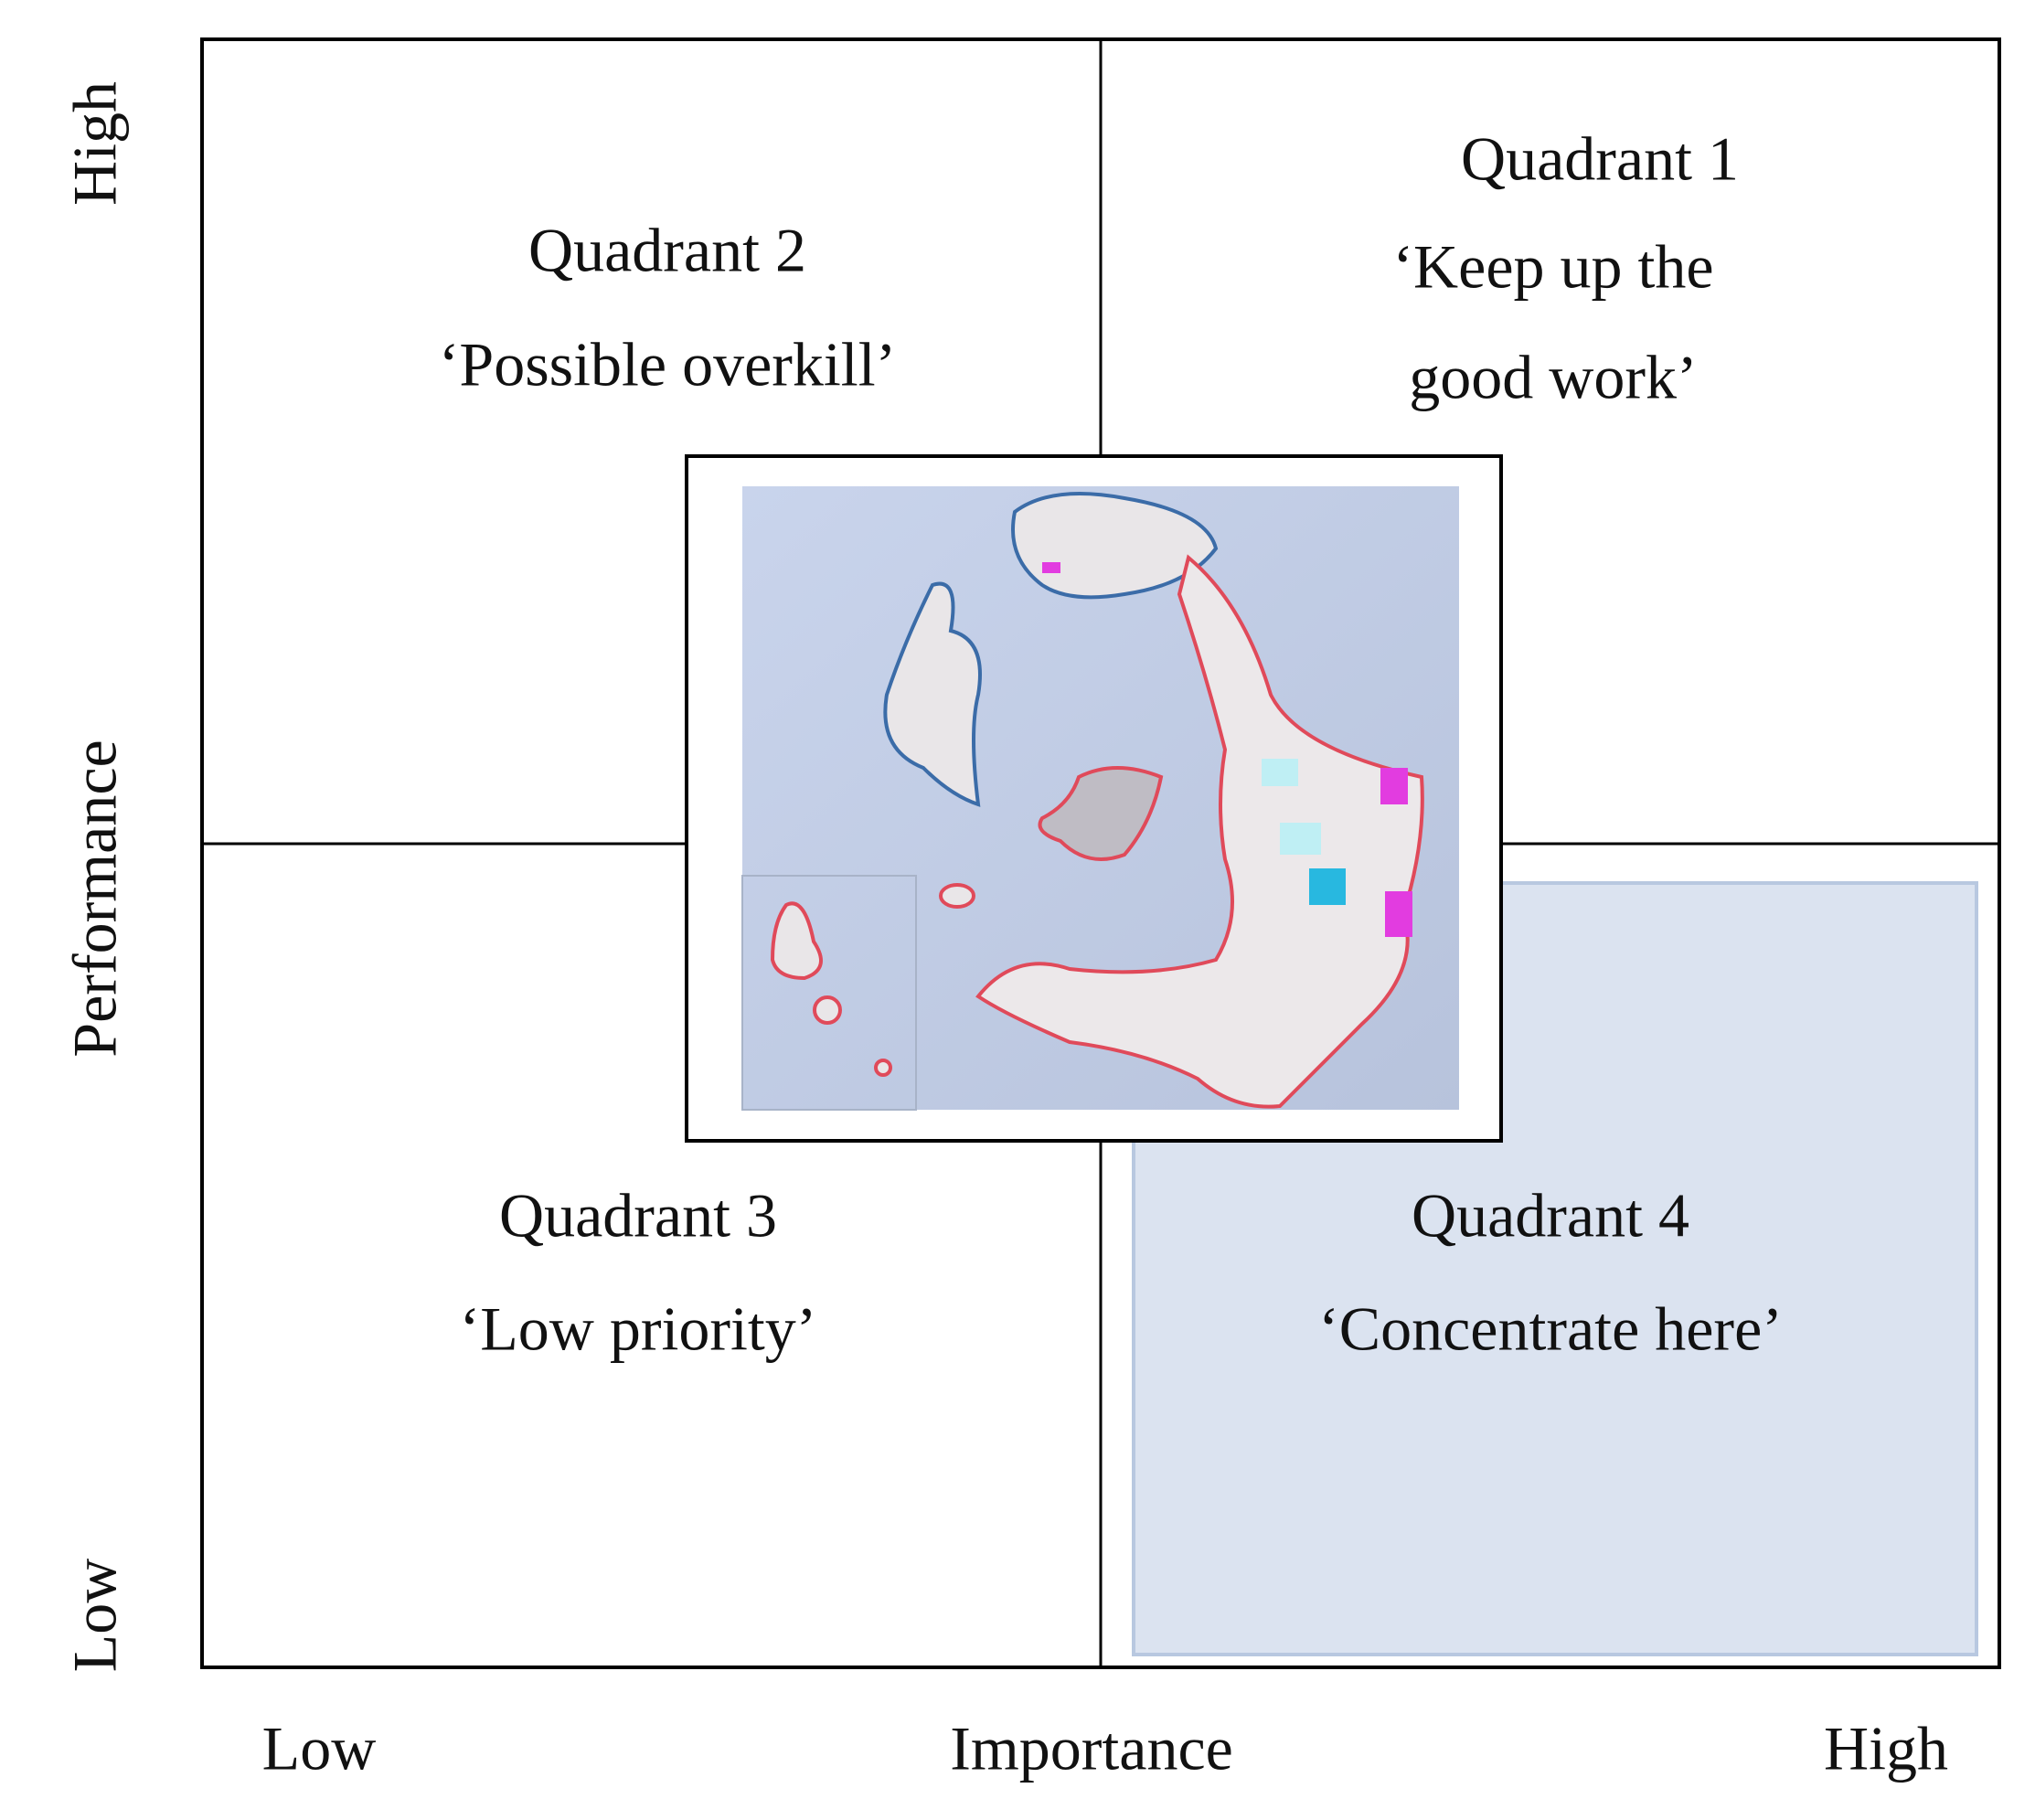 The height and width of the screenshot is (1820, 2035). Describe the element at coordinates (668, 365) in the screenshot. I see `quadrant-label: ‘Possible overkill’` at that location.